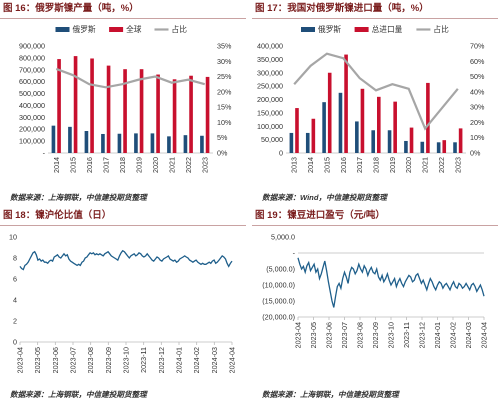 The width and height of the screenshot is (500, 406). What do you see at coordinates (155, 165) in the screenshot?
I see `x-tick-label: 2020` at bounding box center [155, 165].